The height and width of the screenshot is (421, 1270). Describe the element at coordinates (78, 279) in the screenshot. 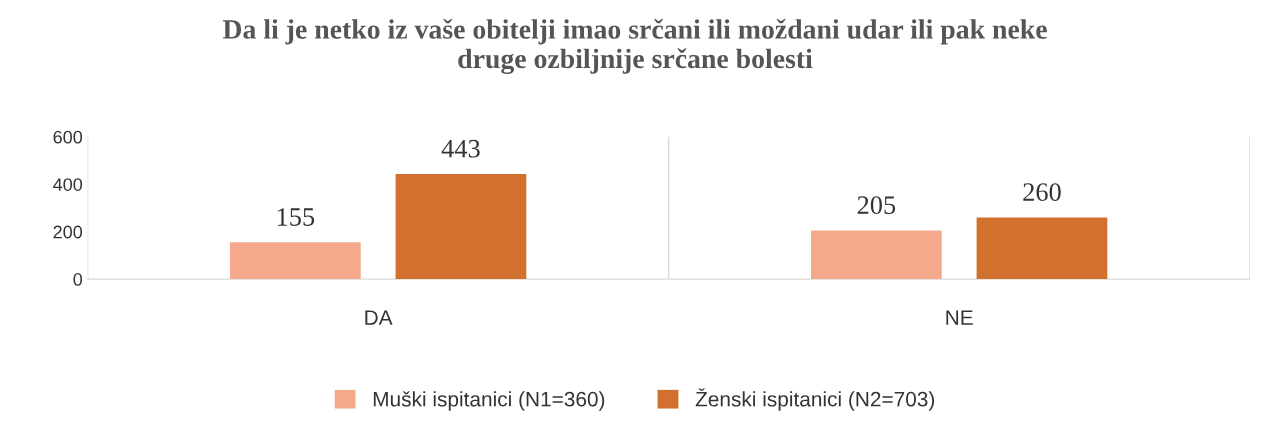

I see `y-tick-label: 0` at that location.